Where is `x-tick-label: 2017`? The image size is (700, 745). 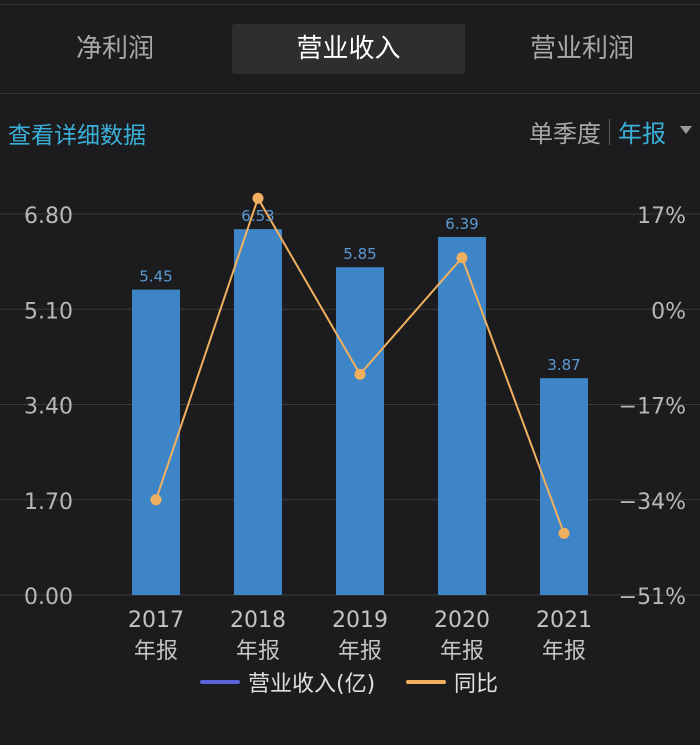 x-tick-label: 2017 is located at coordinates (156, 620).